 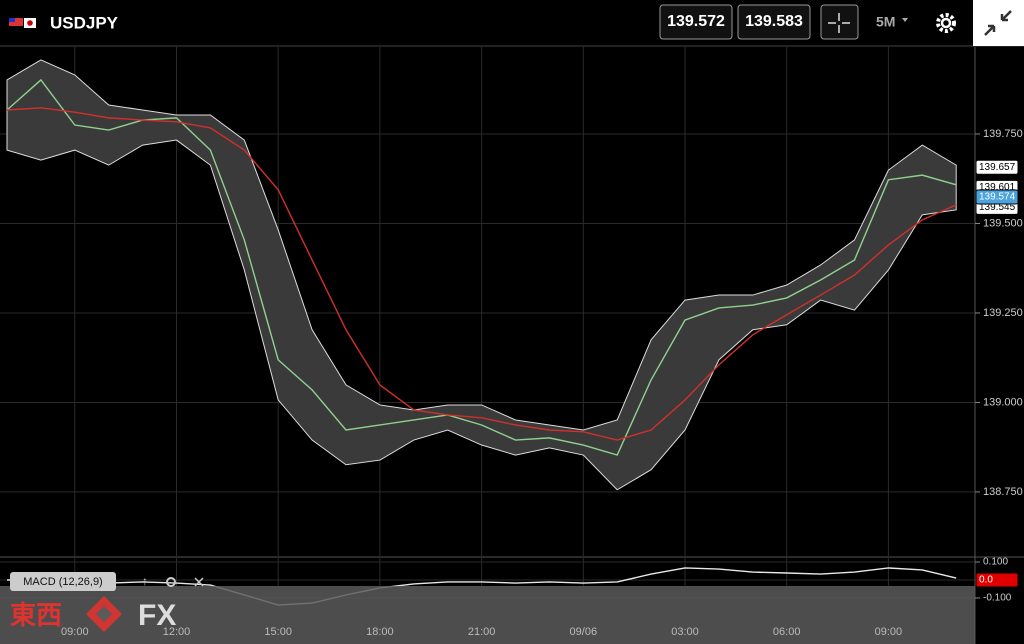 I want to click on price-tag-label: 139.574, so click(x=997, y=197).